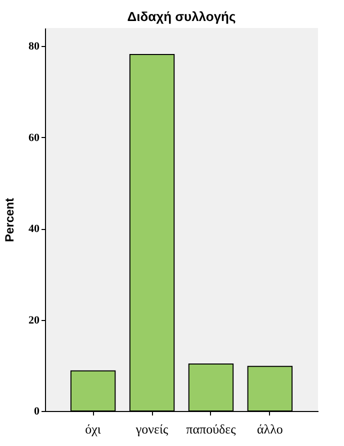  I want to click on x-tick-label: παπούδες, so click(211, 429).